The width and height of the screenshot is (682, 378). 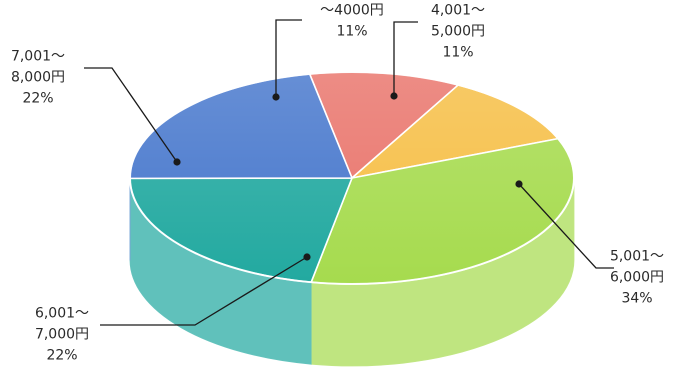 I want to click on slice-range: 7,001〜, so click(x=38, y=57).